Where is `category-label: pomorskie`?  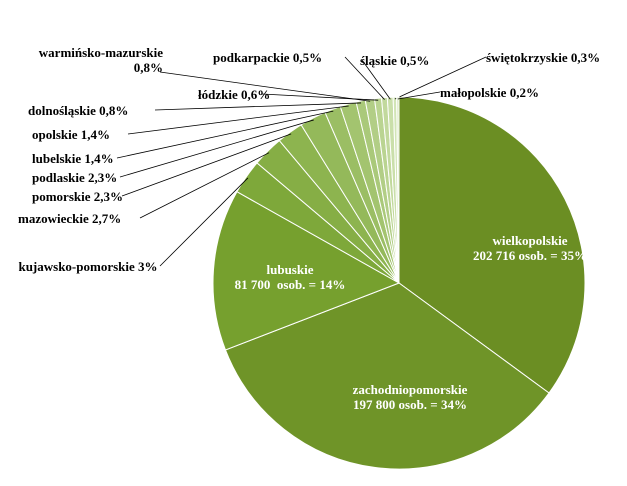
category-label: pomorskie is located at coordinates (61, 196).